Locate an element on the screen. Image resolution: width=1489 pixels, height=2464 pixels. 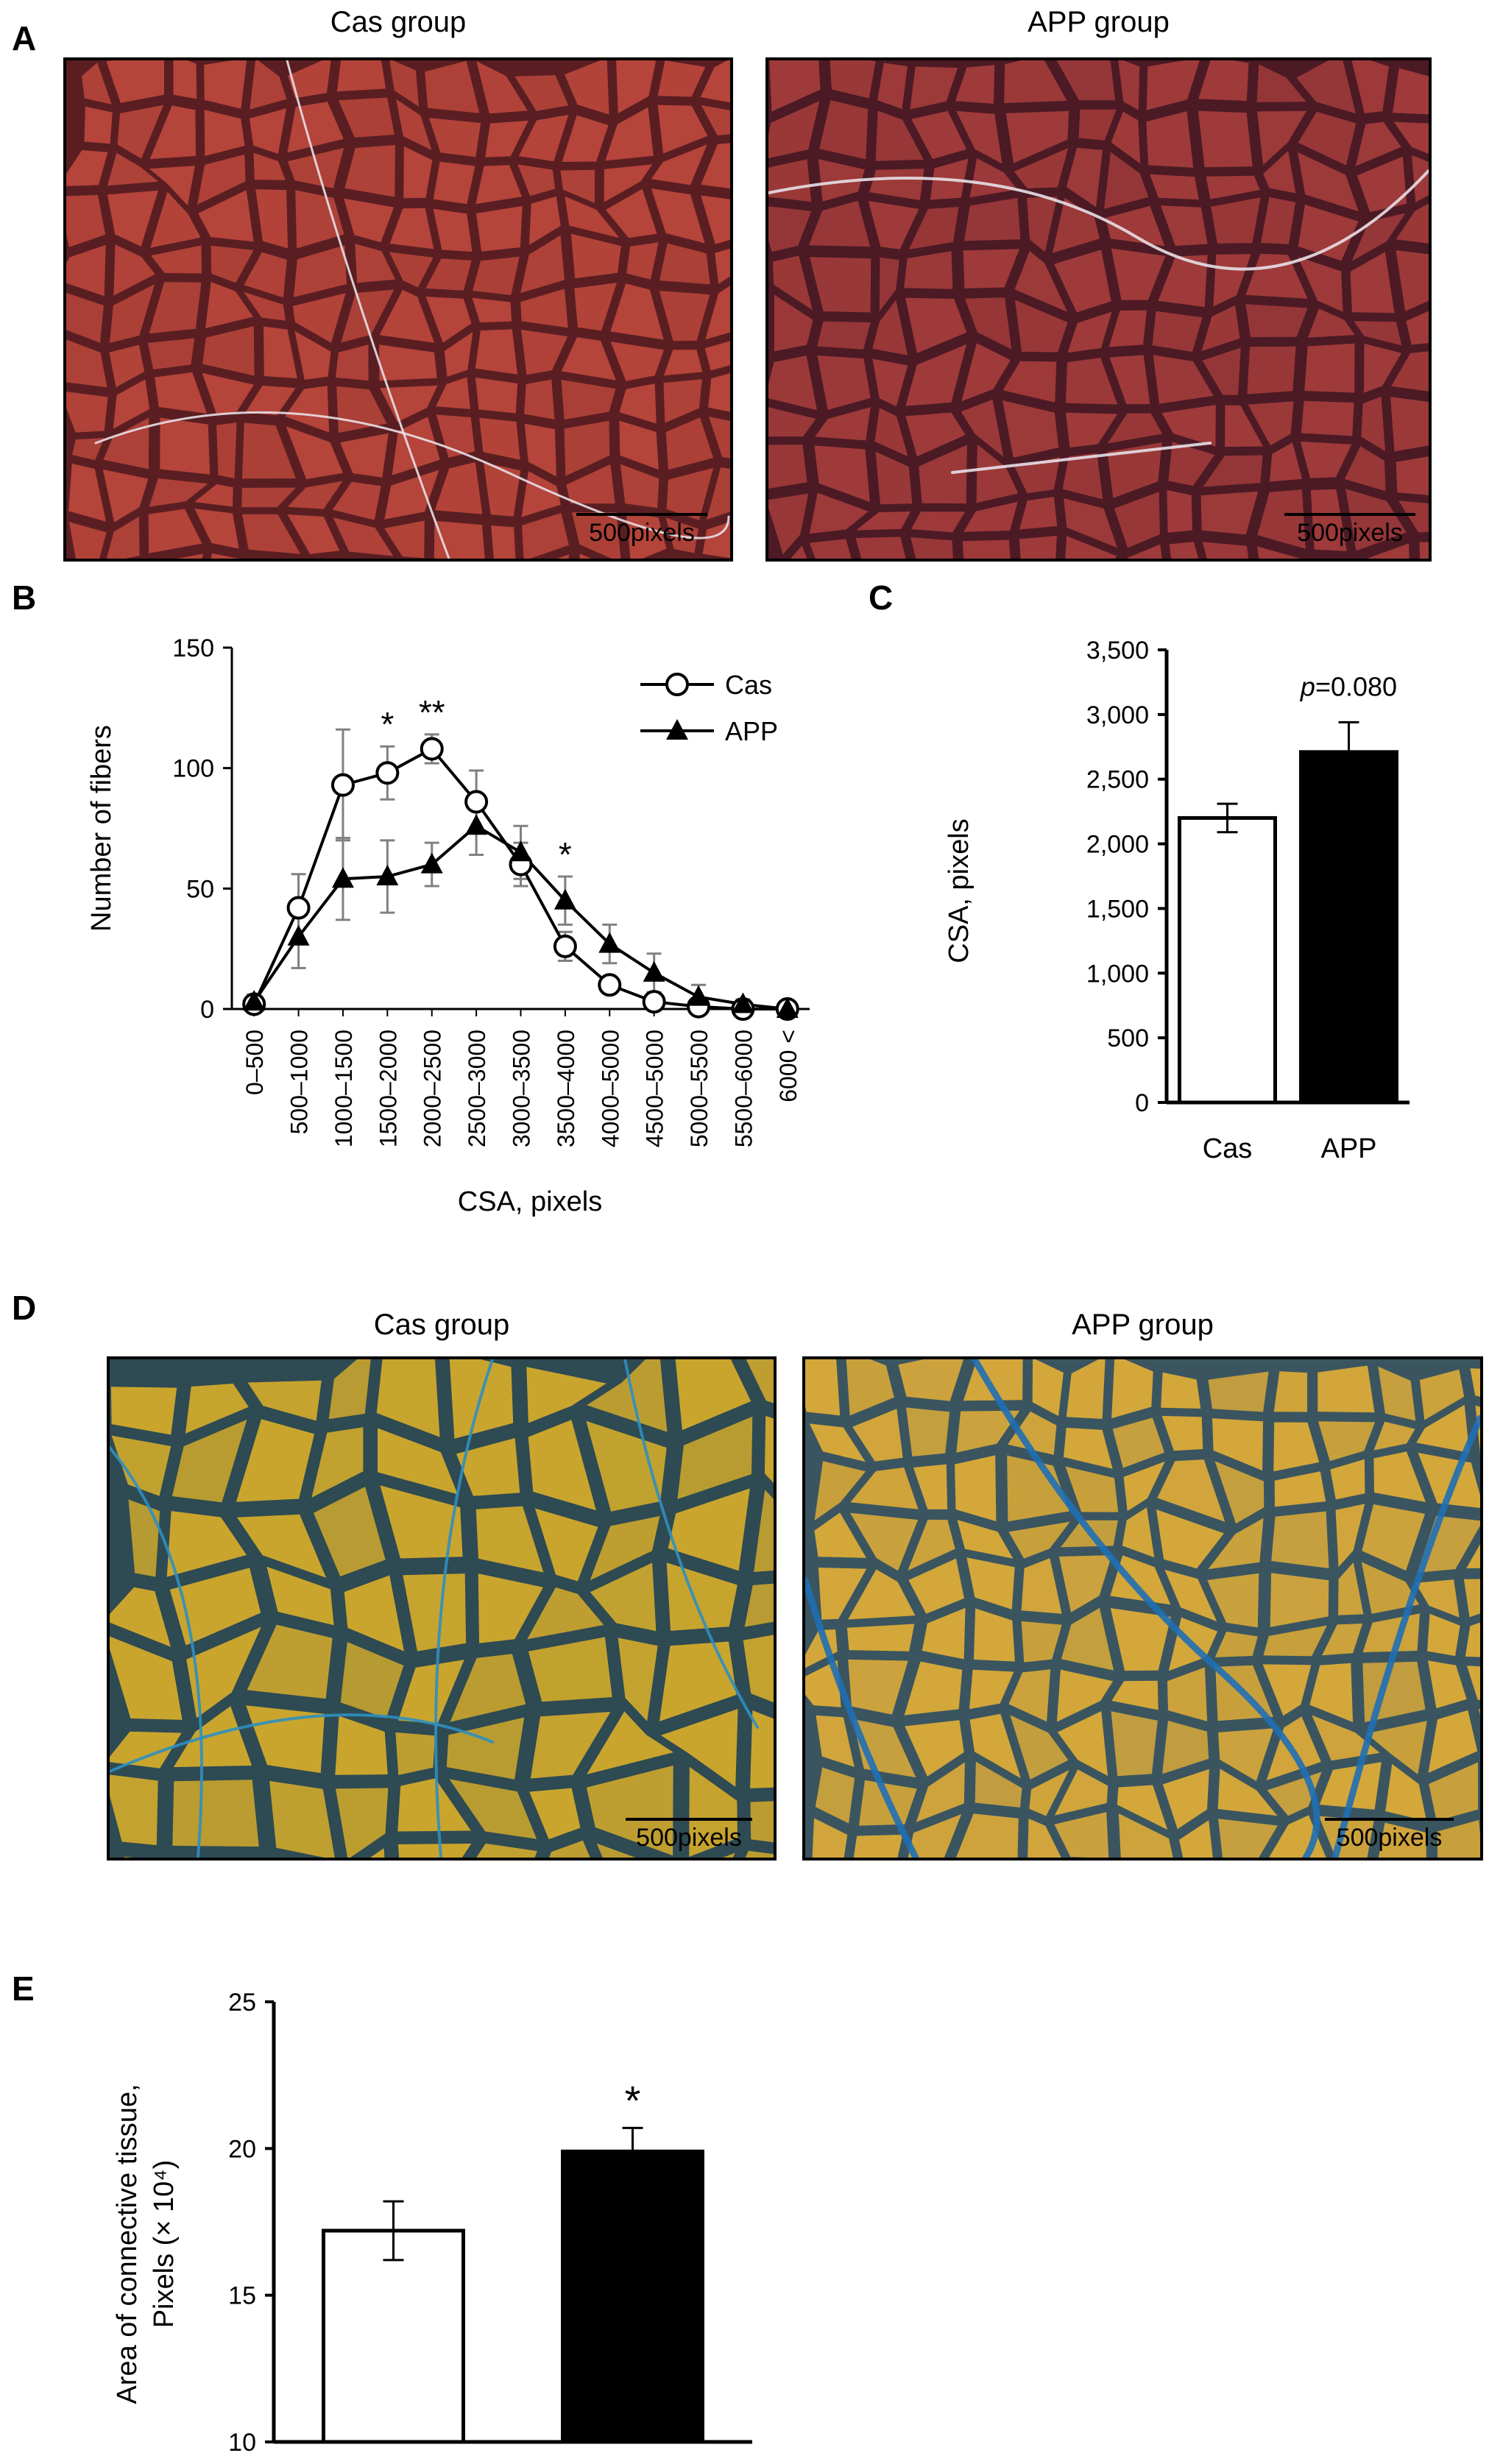
y-tick-label: 2,500 is located at coordinates (1118, 780).